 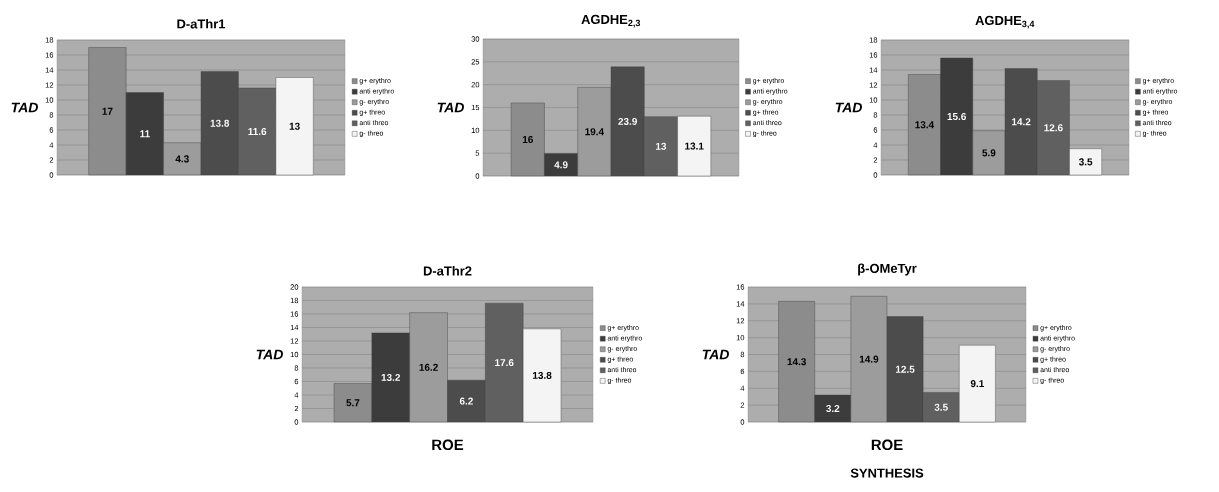 What do you see at coordinates (257, 131) in the screenshot?
I see `data-label: 11.6` at bounding box center [257, 131].